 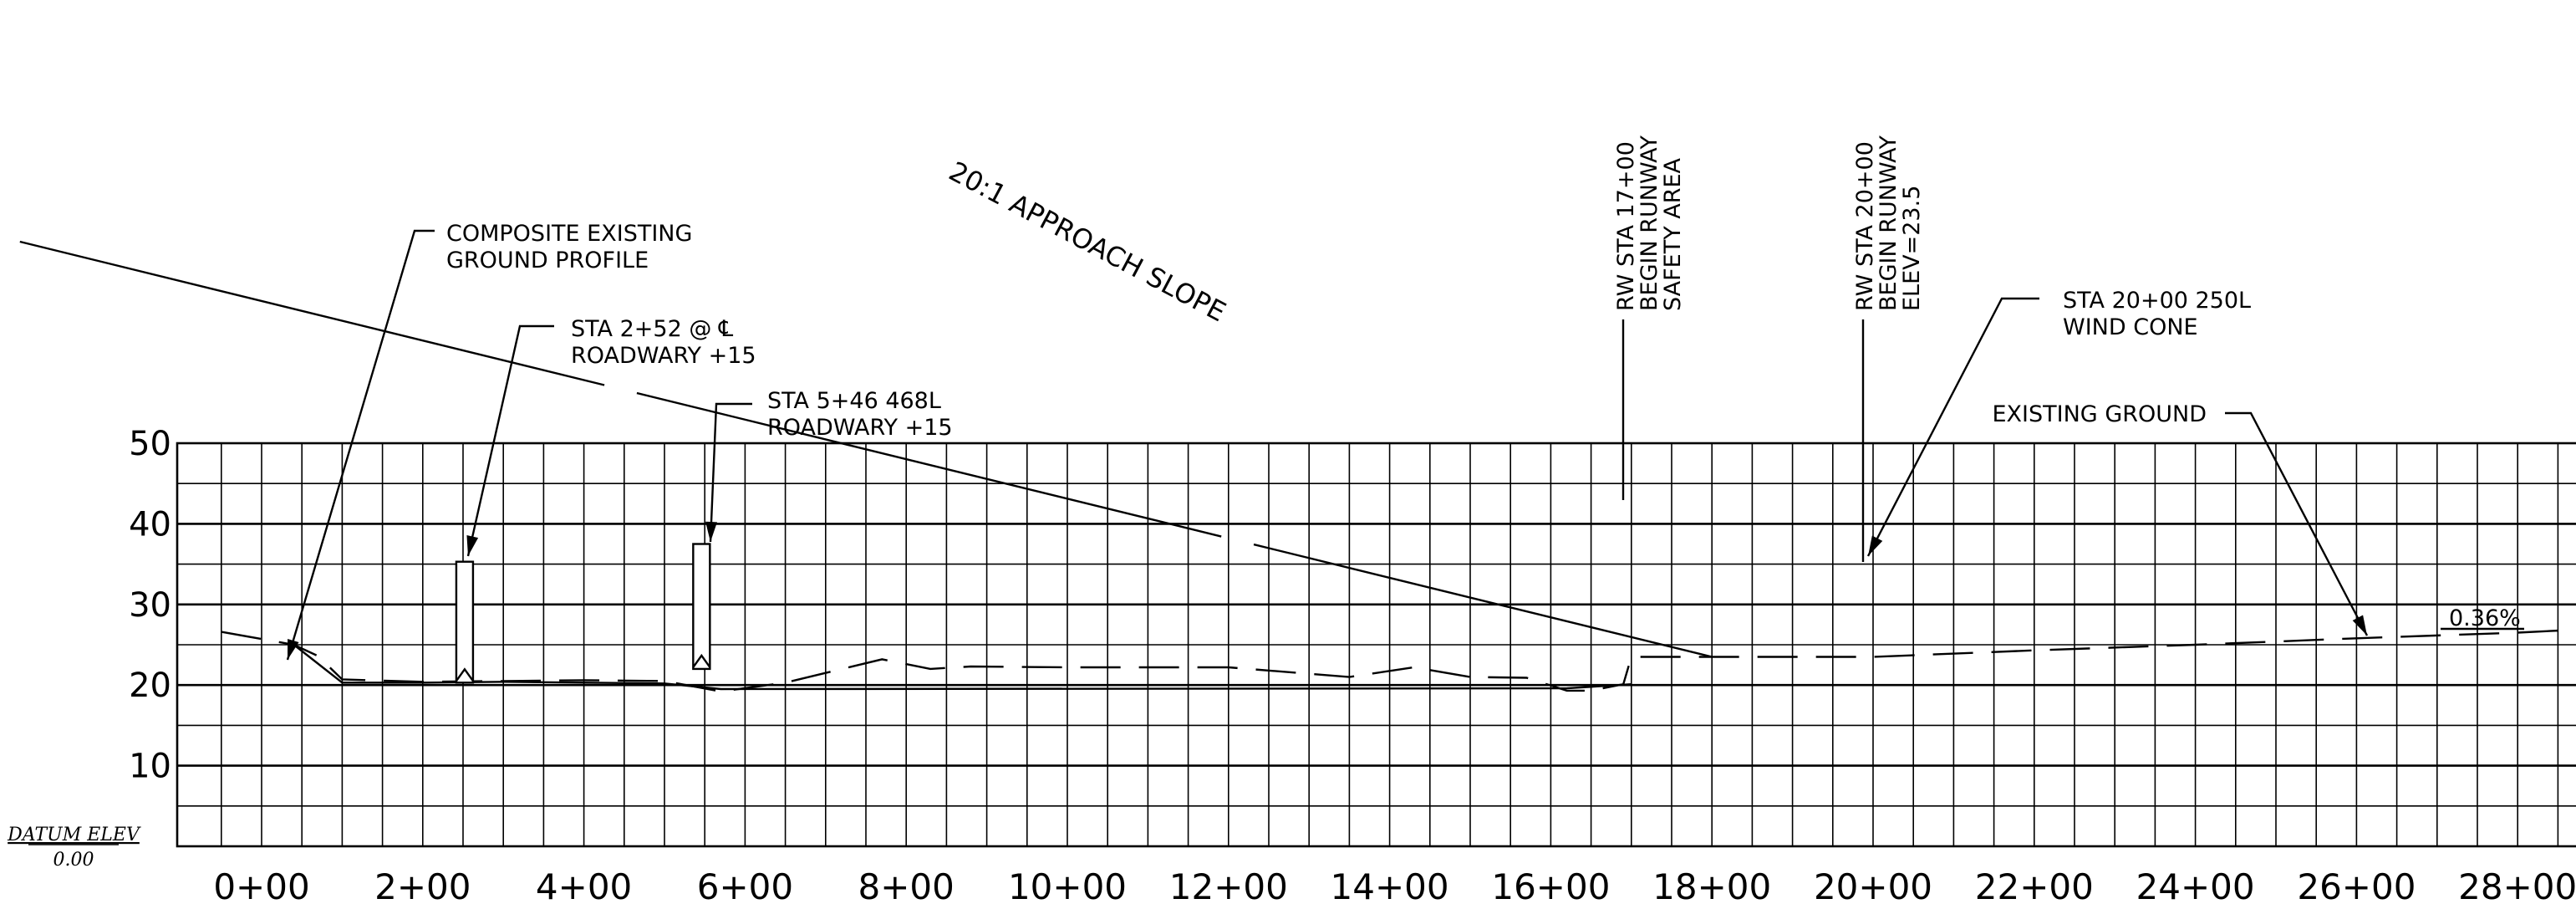 I want to click on x-tick-label: 20+00, so click(x=1873, y=886).